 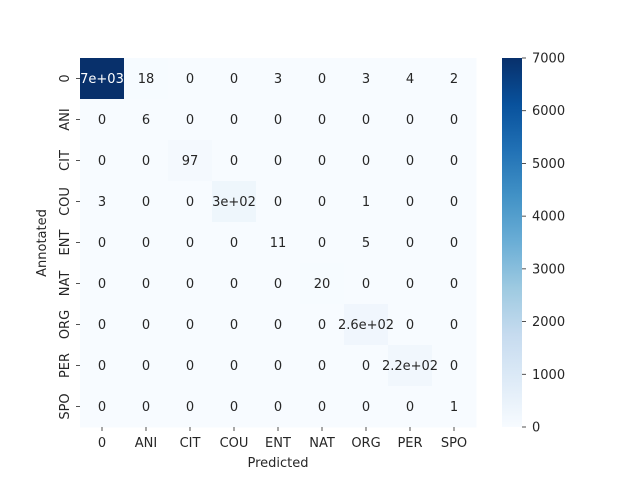 I want to click on y-tick-label: ORG, so click(x=65, y=324).